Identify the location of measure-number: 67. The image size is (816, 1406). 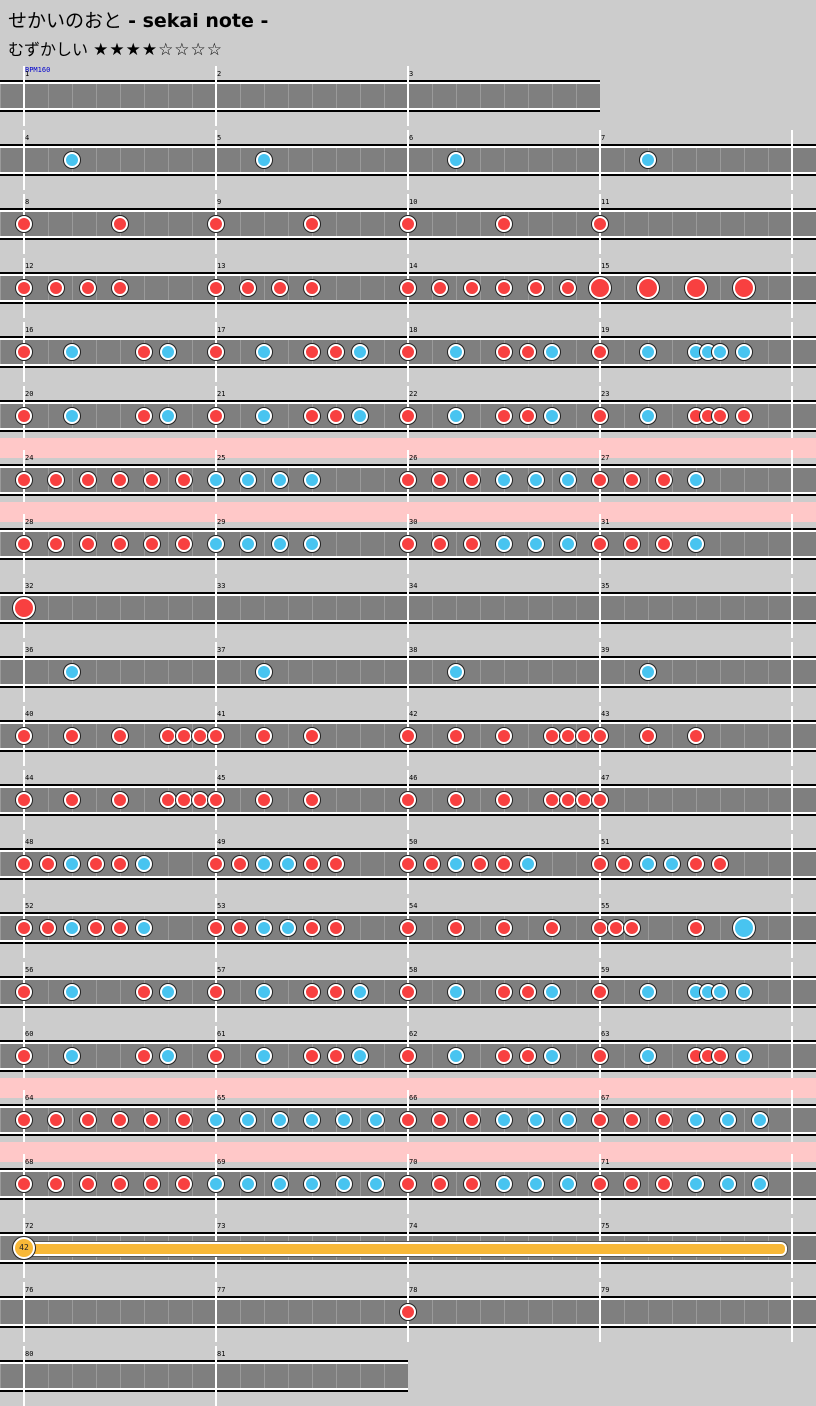
(605, 1098).